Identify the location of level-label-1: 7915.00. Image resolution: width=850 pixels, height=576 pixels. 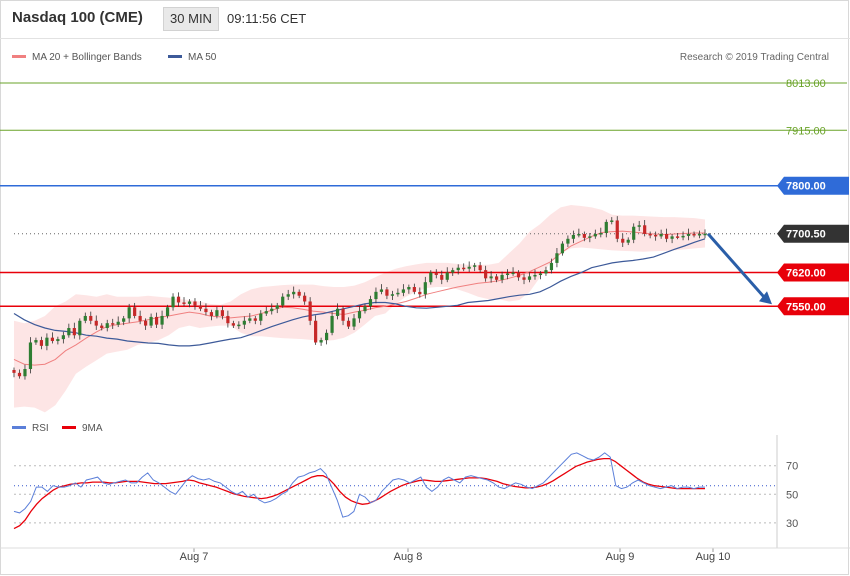
(806, 131).